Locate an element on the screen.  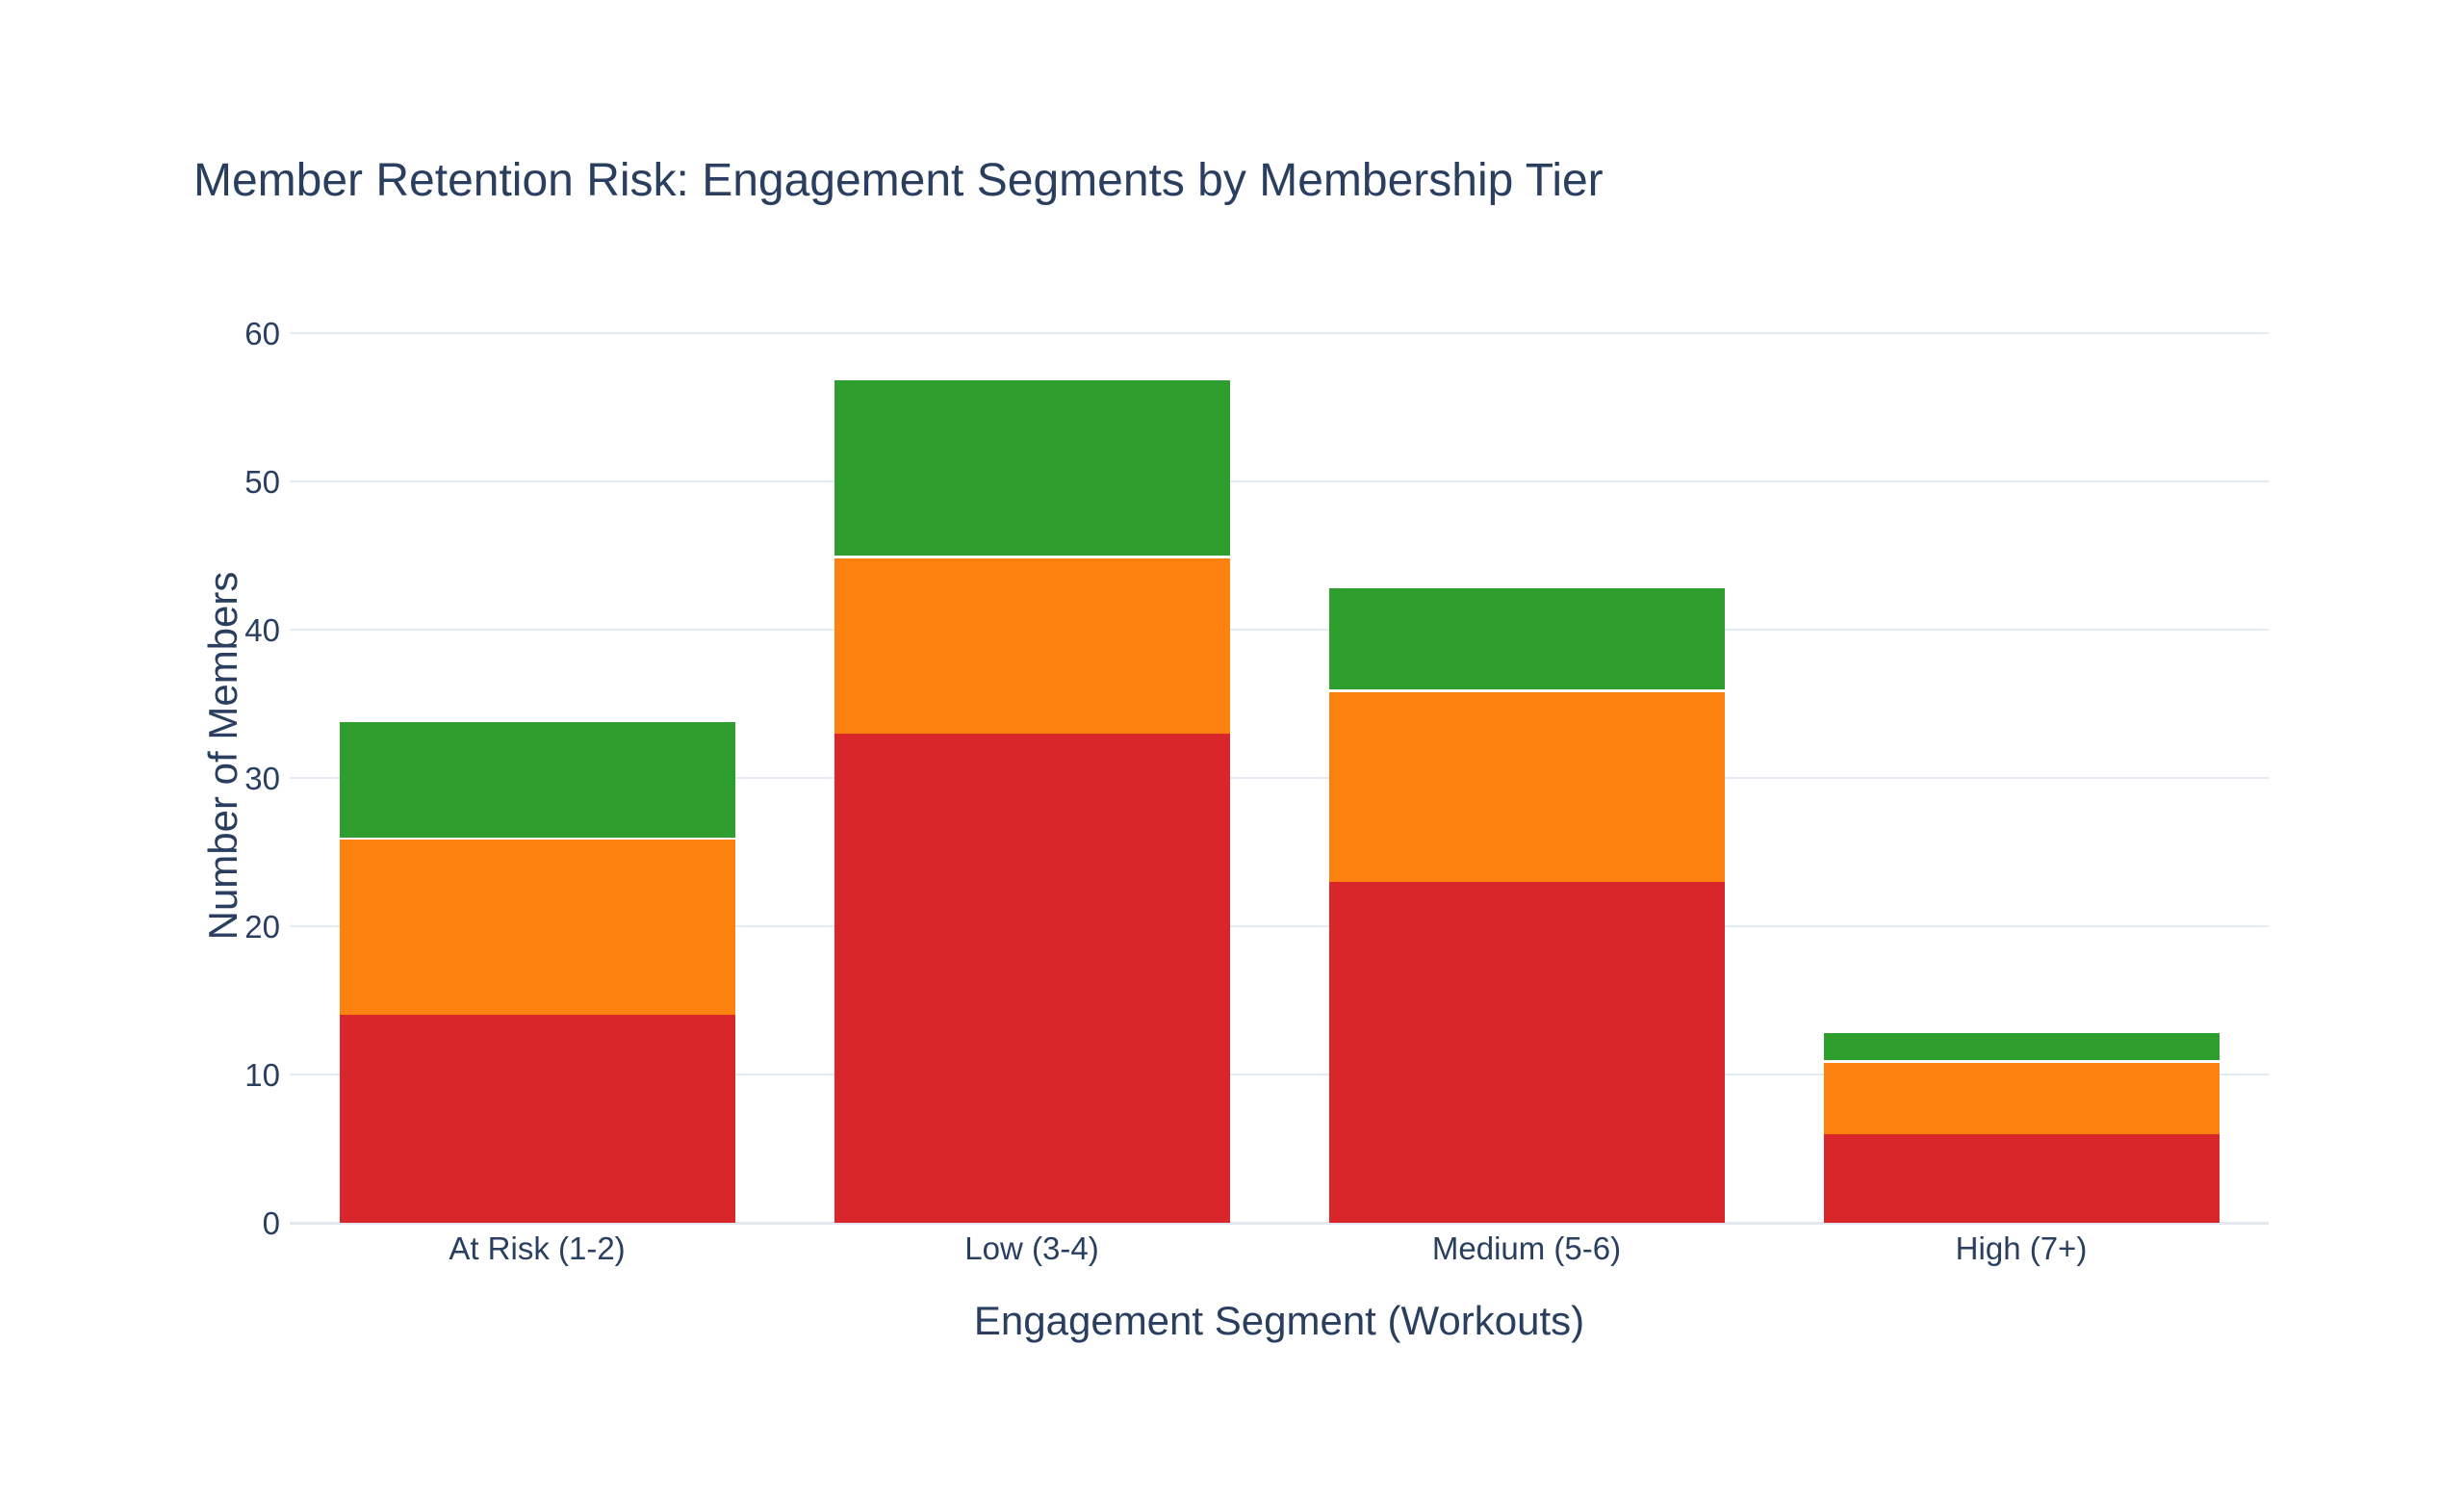
x-tick-label-4: High (7+) is located at coordinates (2021, 1248).